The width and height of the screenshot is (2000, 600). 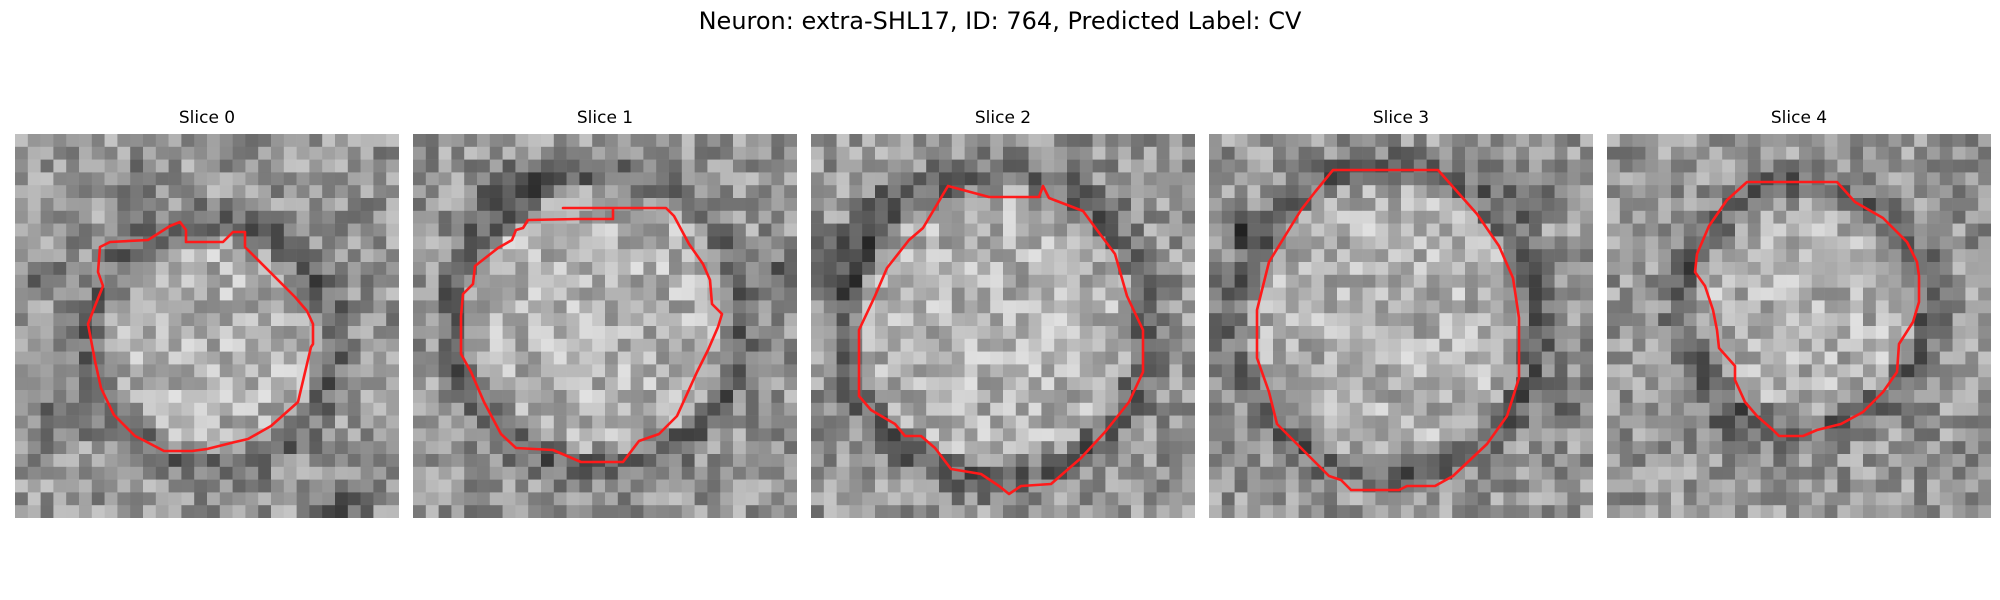 I want to click on slice-title: Slice 2, so click(x=1003, y=118).